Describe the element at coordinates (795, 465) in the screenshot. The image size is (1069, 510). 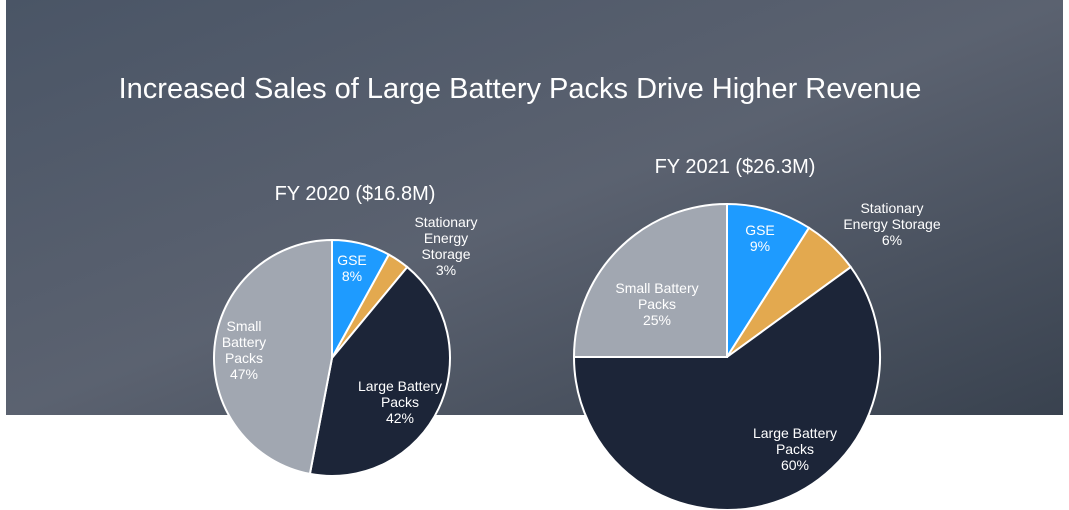
I see `slice-value: 60%` at that location.